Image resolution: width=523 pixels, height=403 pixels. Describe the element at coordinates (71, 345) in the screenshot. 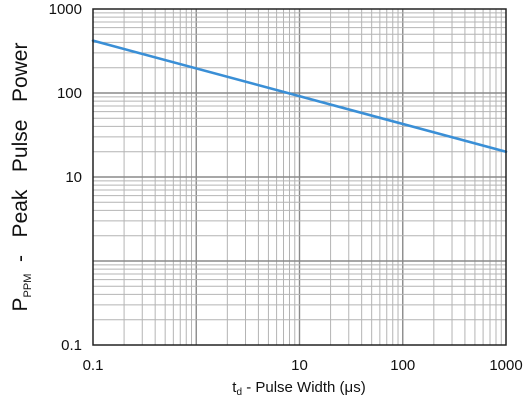

I see `y-tick-label: 0.1` at that location.